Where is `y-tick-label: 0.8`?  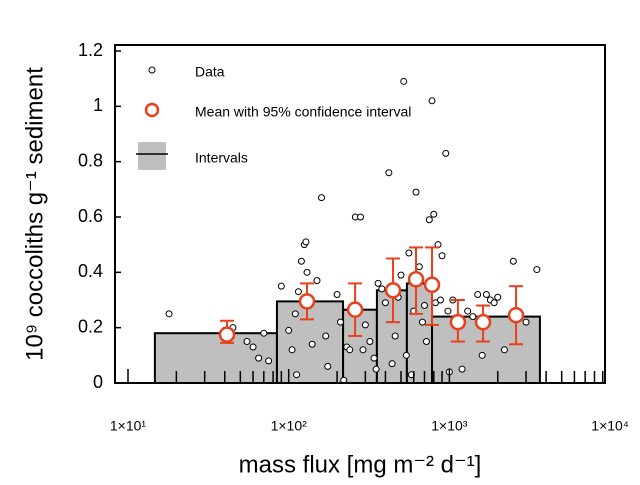
y-tick-label: 0.8 is located at coordinates (90, 160).